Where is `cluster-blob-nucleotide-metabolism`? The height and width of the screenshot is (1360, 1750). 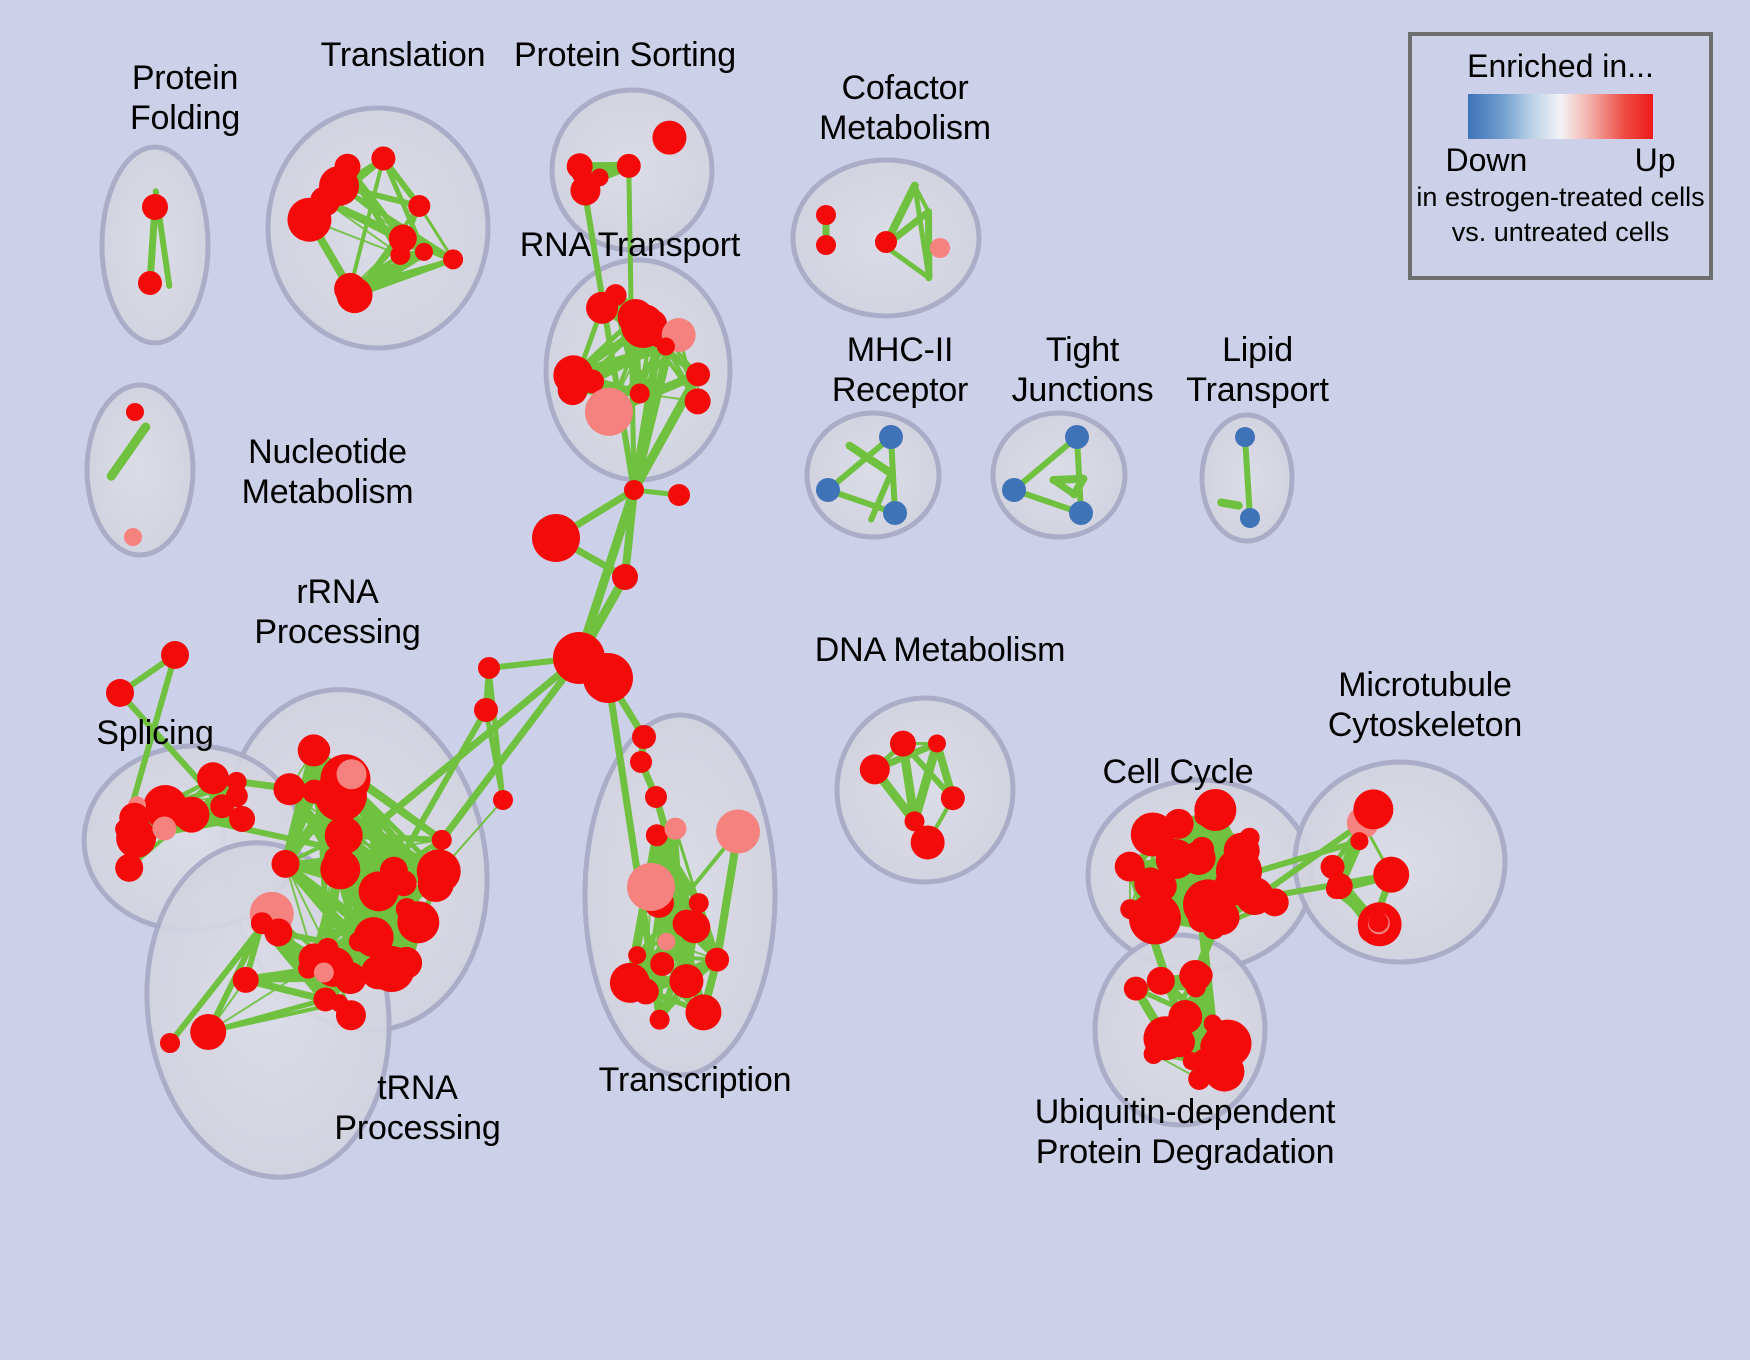 cluster-blob-nucleotide-metabolism is located at coordinates (140, 470).